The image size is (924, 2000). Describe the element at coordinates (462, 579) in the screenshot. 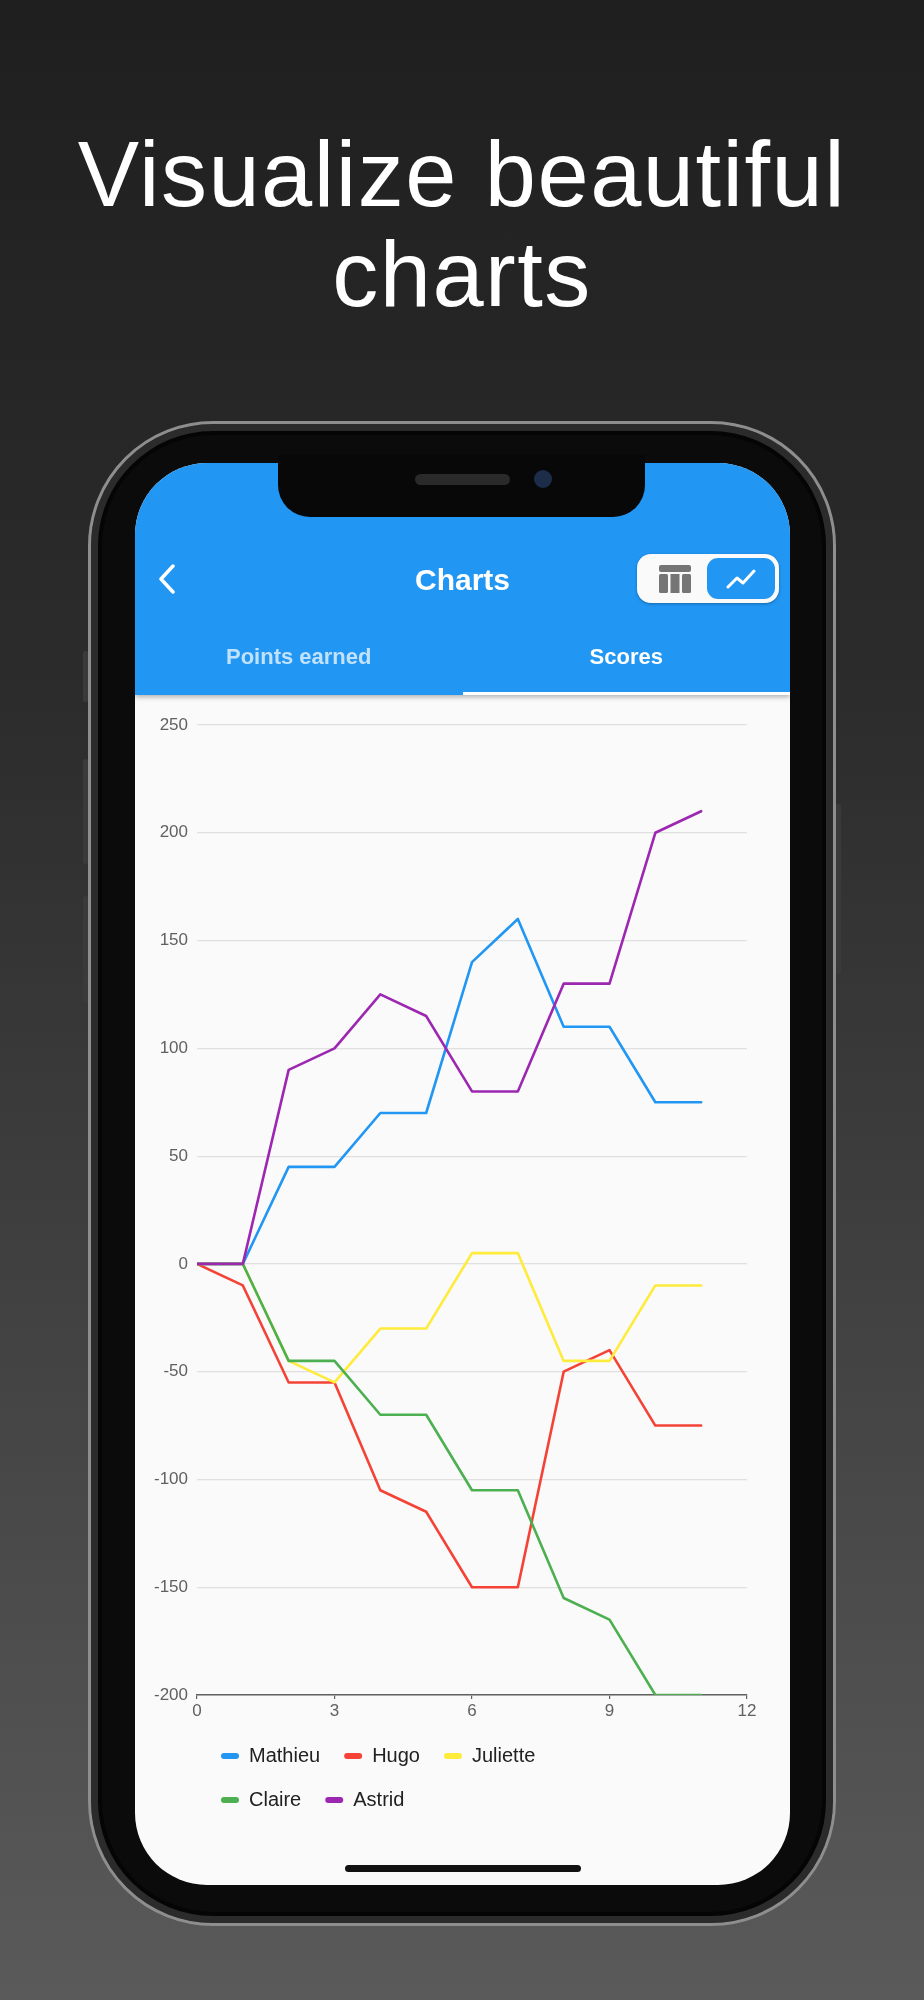

I see `chart-subtitle: Charts` at that location.